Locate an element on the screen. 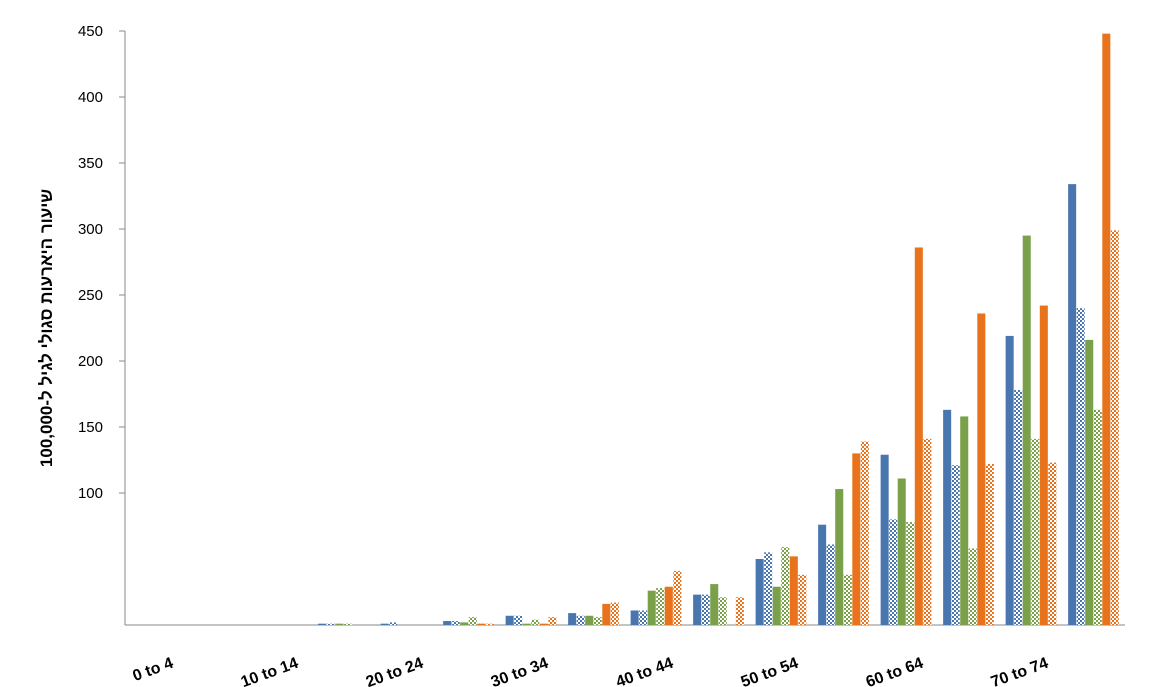 This screenshot has width=1155, height=687. x-tick-label: 50 to 54 is located at coordinates (770, 671).